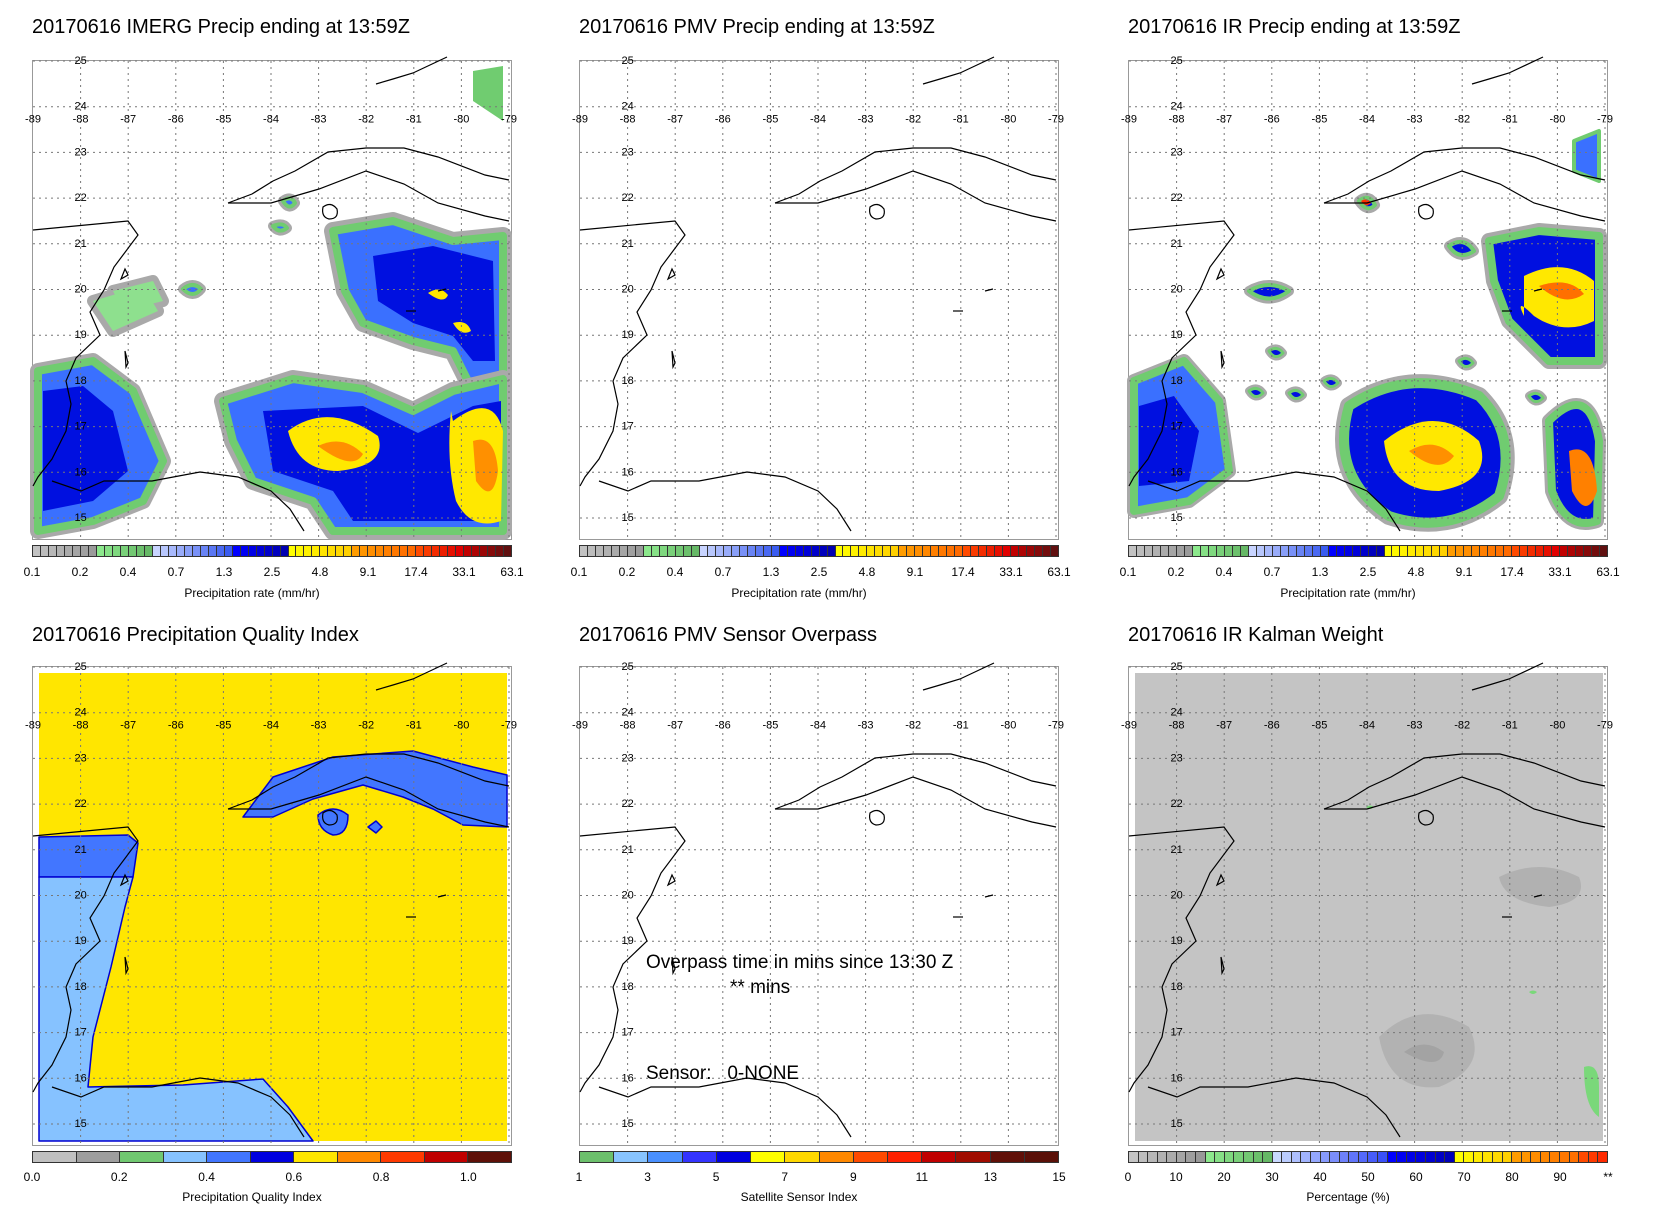  I want to click on colorbar-tick-label: 63.1, so click(512, 572).